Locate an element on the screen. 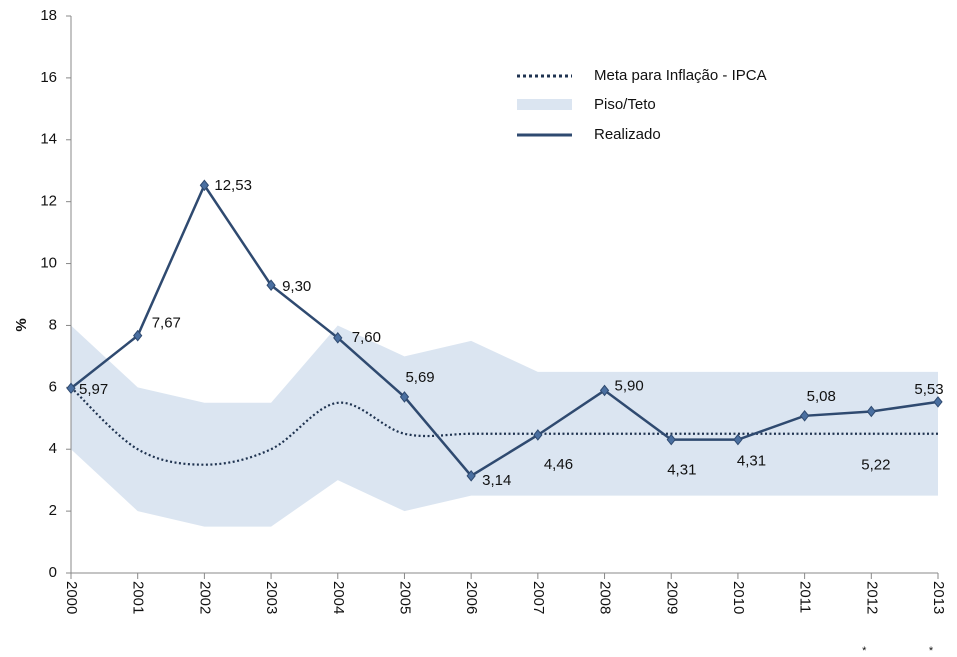 This screenshot has height=657, width=957. y-tick-label: 0 is located at coordinates (53, 572).